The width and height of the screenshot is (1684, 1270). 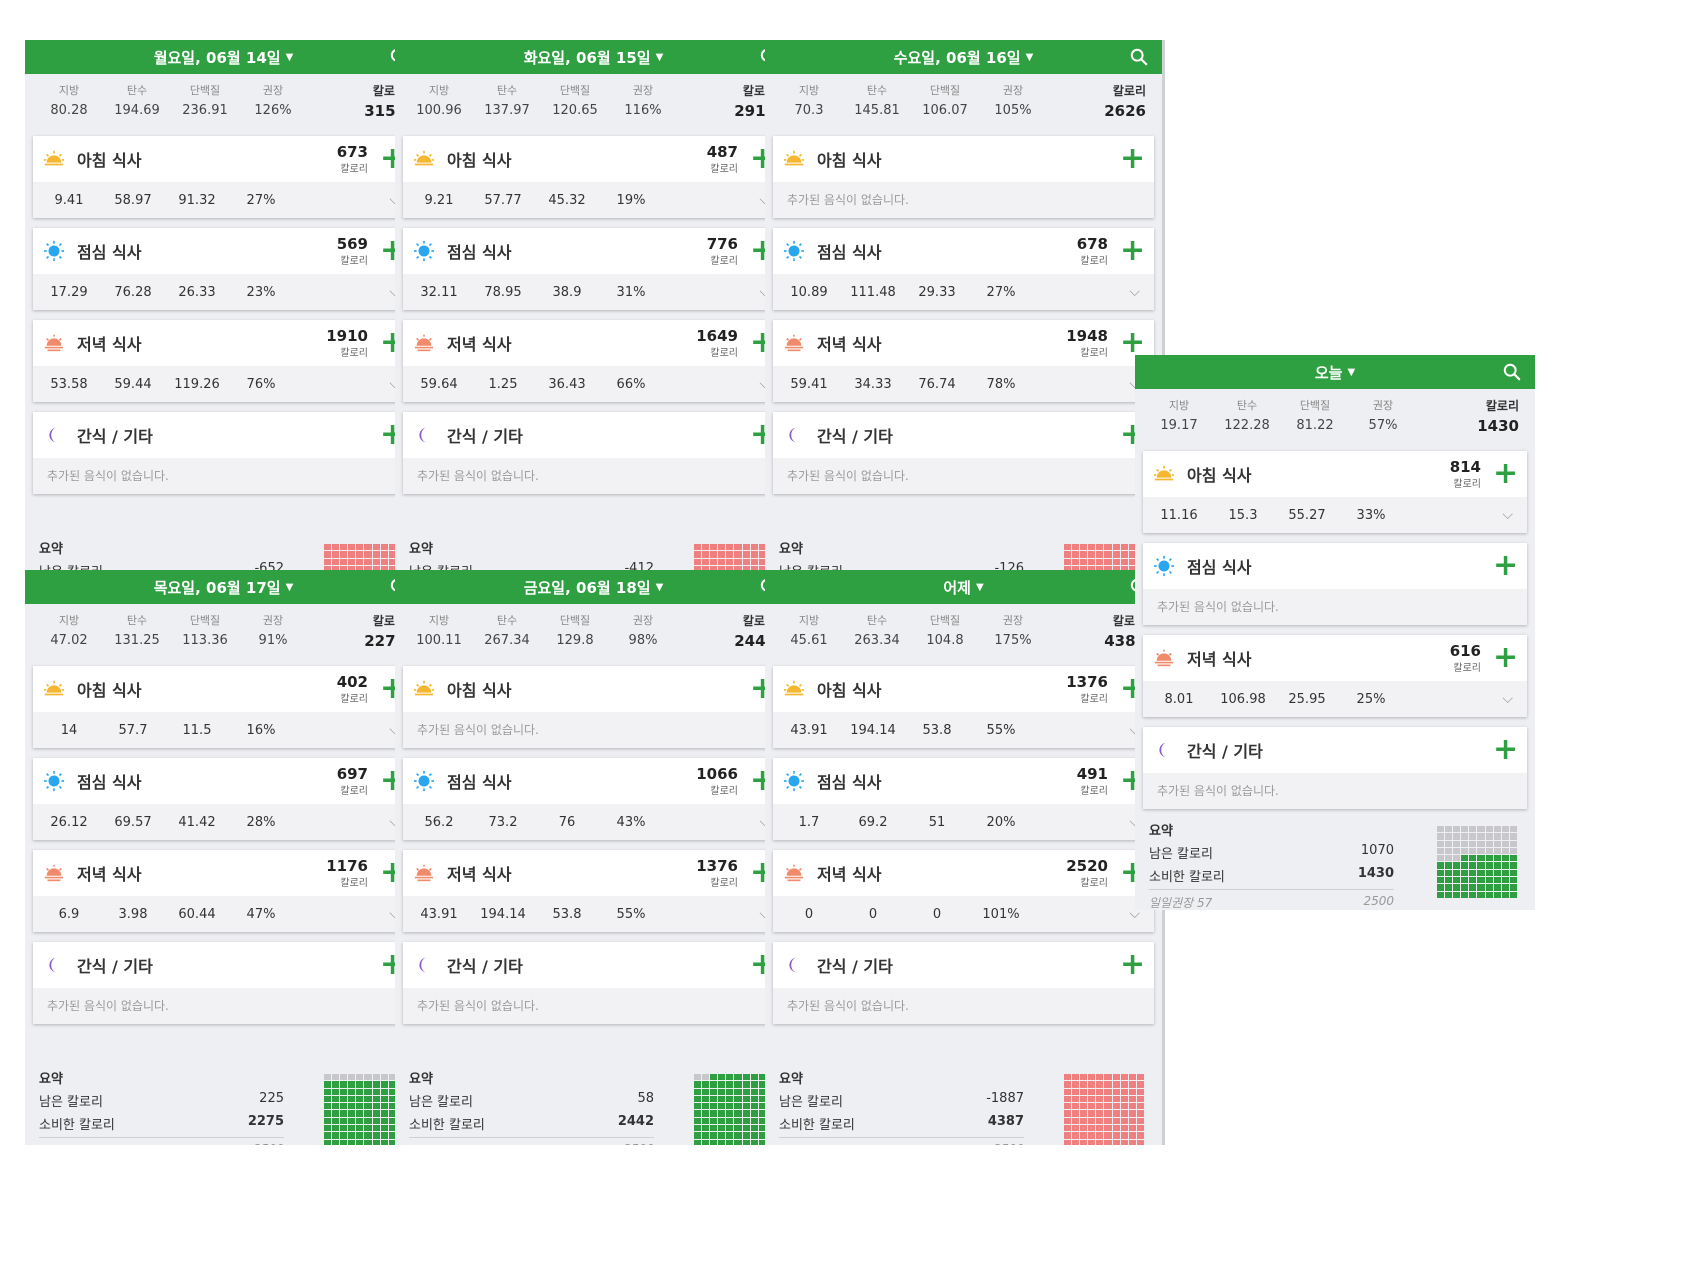 I want to click on meal-header: 저녁 식사 1176 칼로리 +, so click(x=223, y=873).